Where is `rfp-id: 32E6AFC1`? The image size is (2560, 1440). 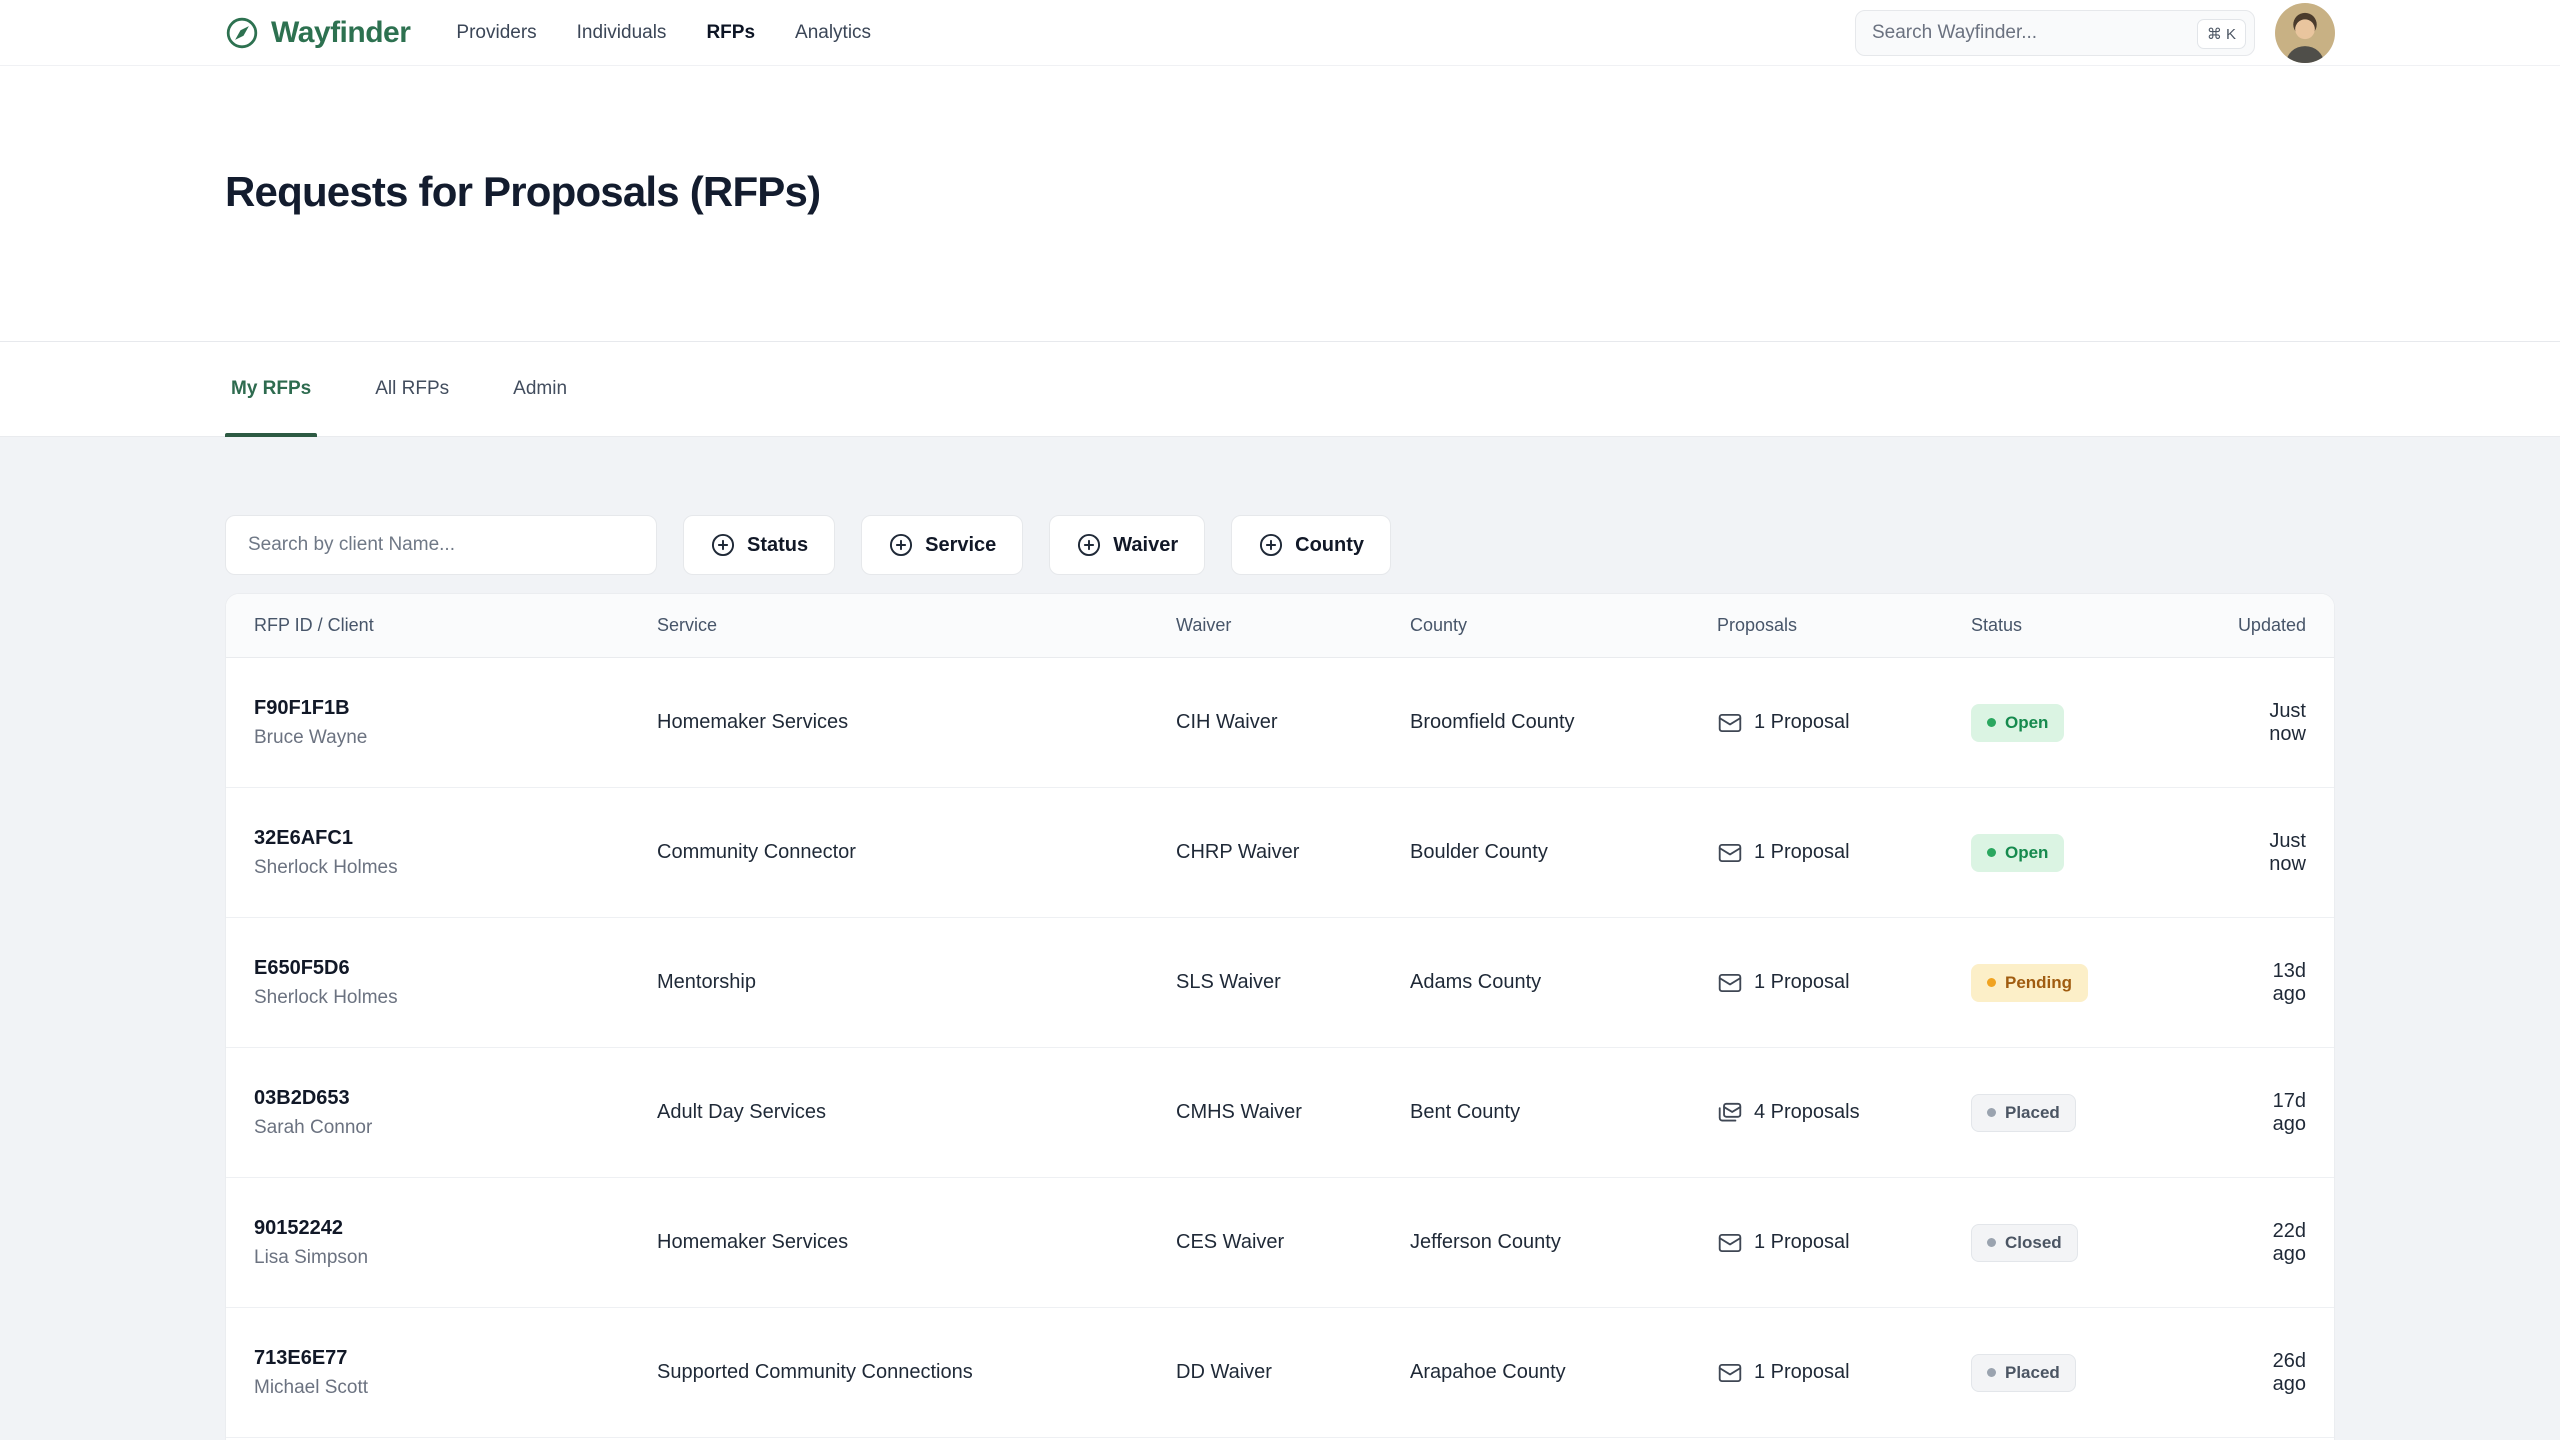 rfp-id: 32E6AFC1 is located at coordinates (303, 837).